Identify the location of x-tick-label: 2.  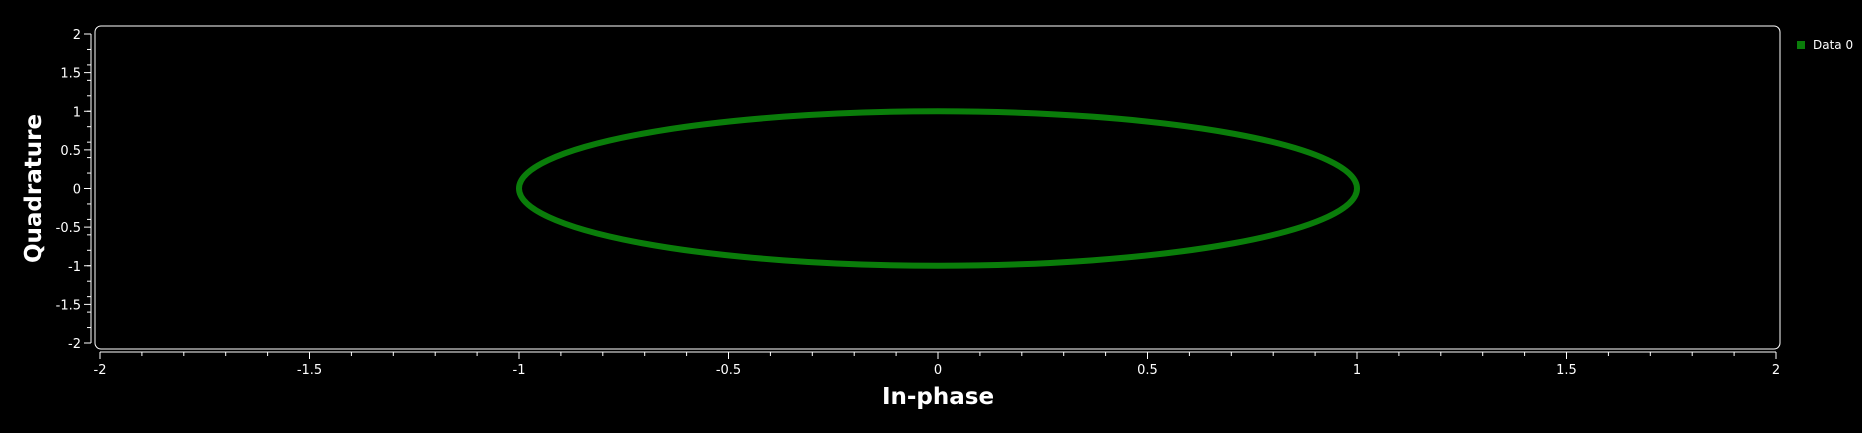
(1776, 370).